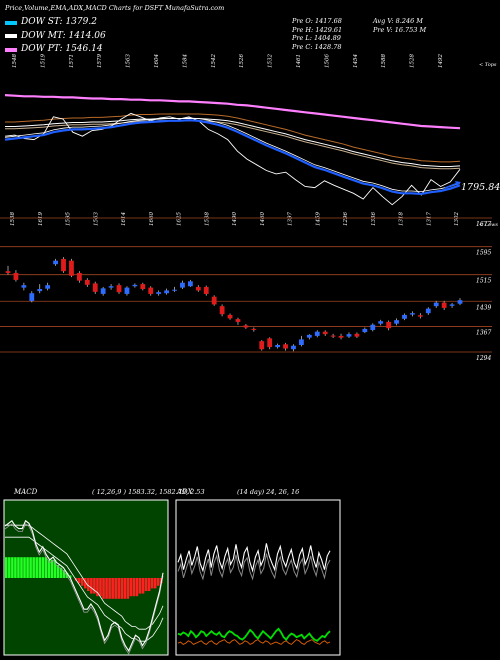  What do you see at coordinates (100, 61) in the screenshot?
I see `top-tick-label: 1579` at bounding box center [100, 61].